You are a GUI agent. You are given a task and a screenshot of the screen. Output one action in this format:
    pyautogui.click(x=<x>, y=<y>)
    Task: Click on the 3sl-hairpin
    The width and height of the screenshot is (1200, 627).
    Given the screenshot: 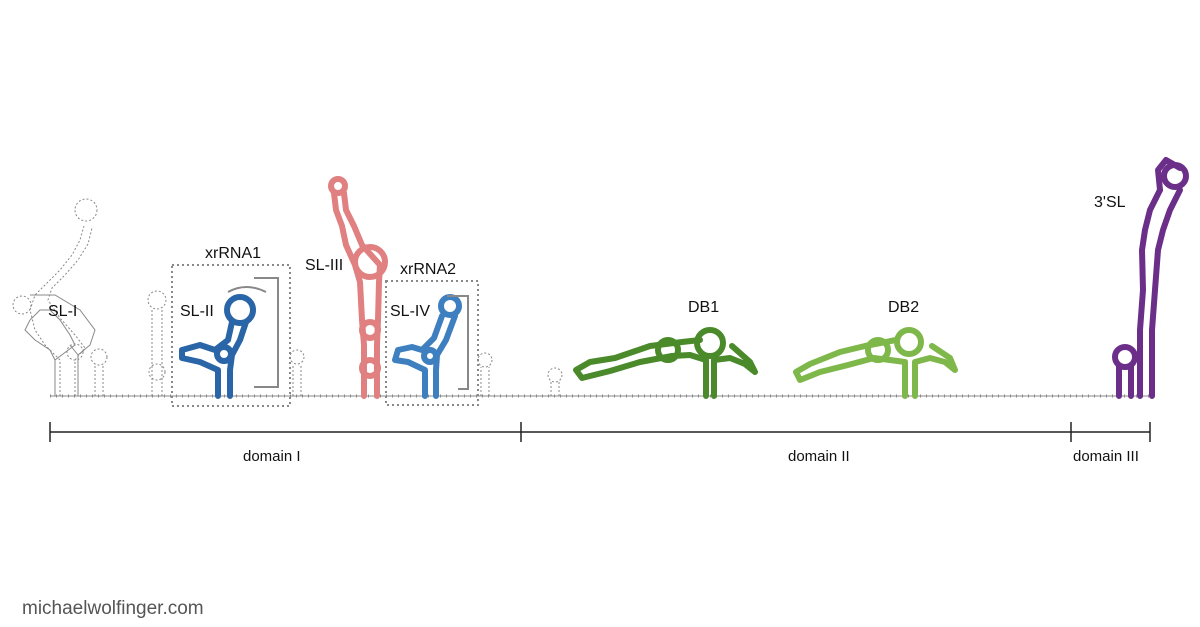 What is the action you would take?
    pyautogui.click(x=1150, y=278)
    